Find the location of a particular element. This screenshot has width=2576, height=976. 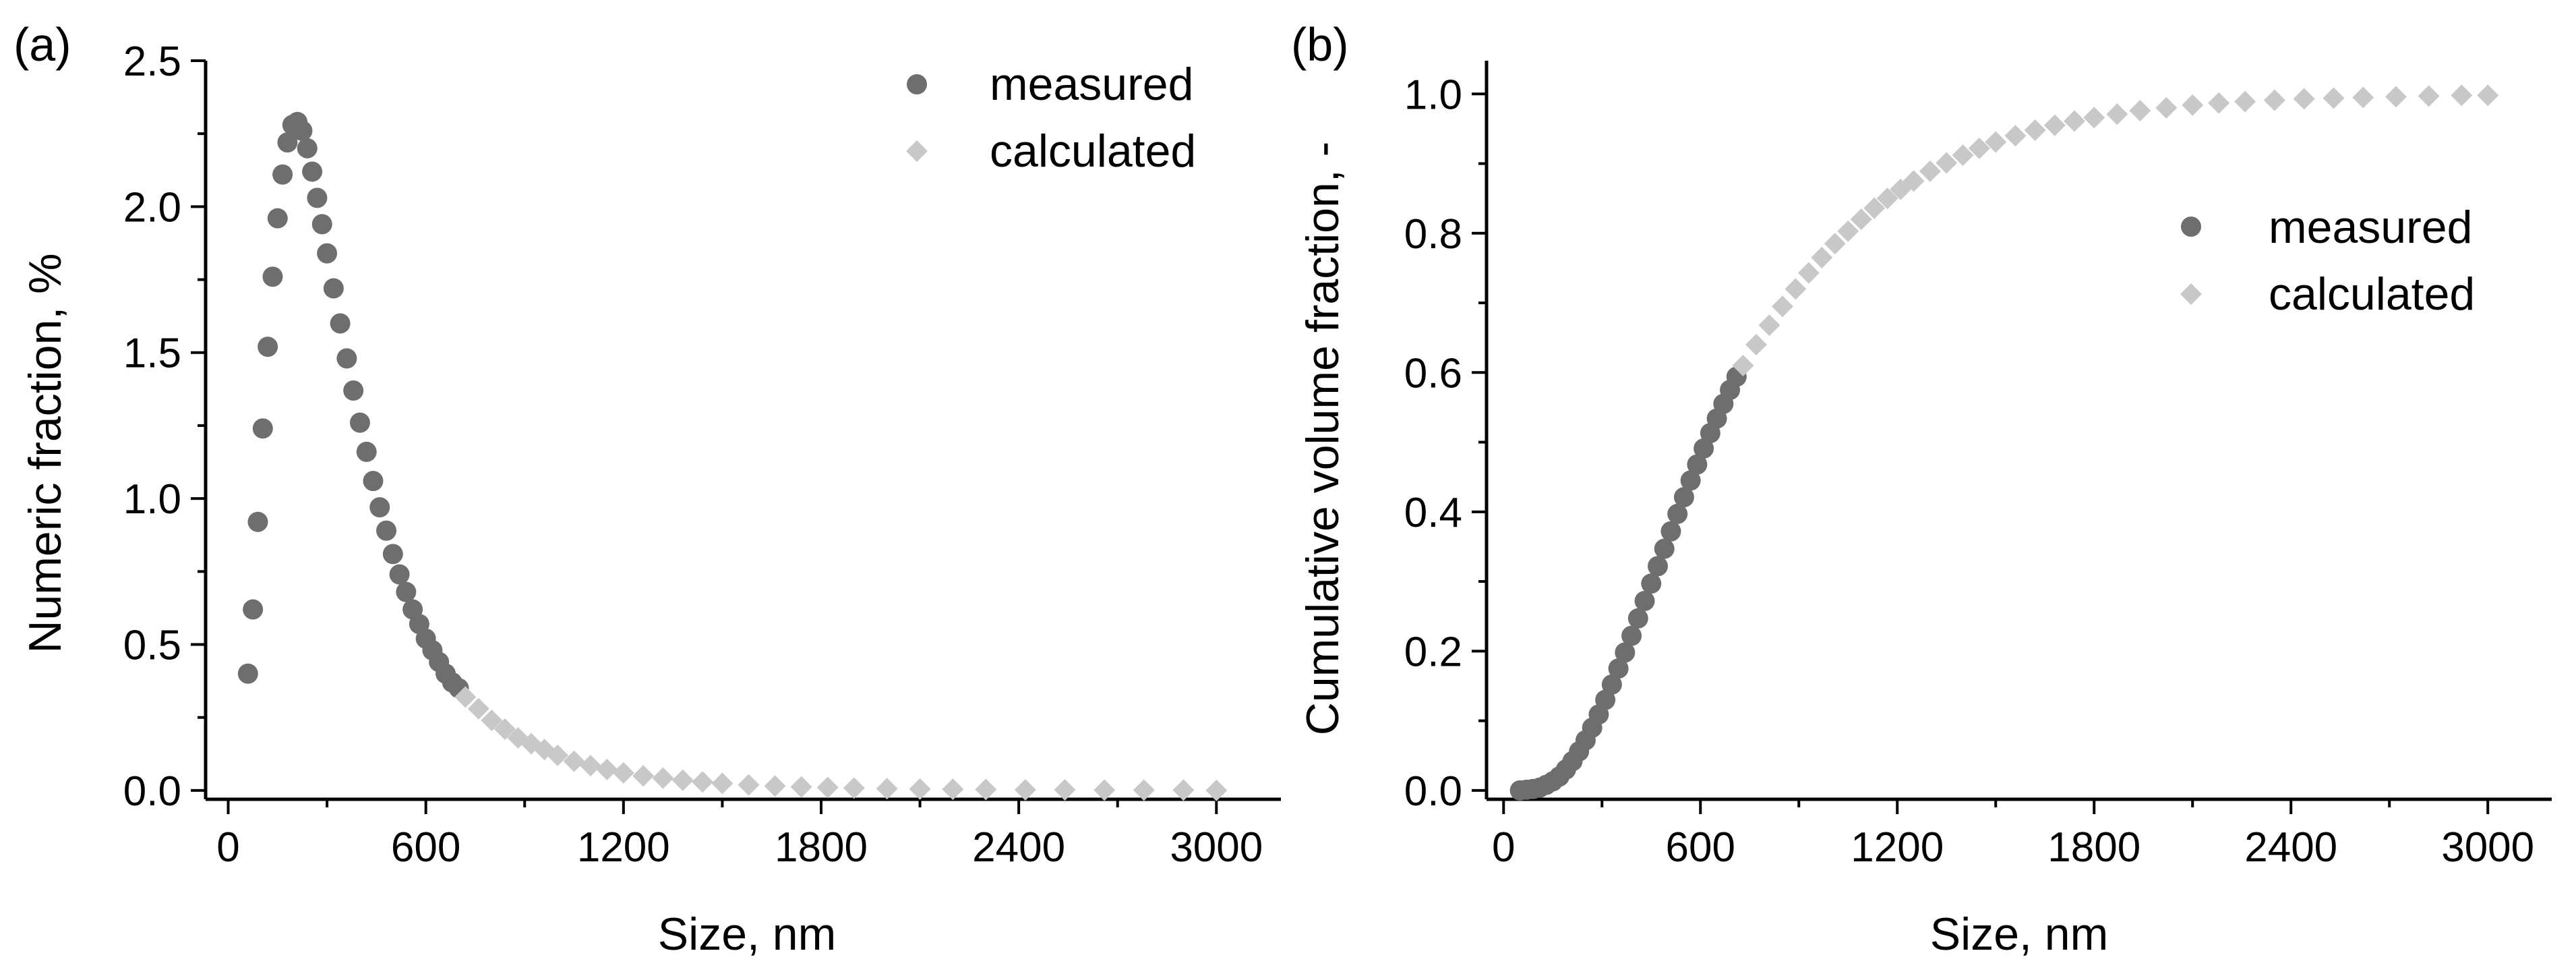

legend-measured-label-a: measured is located at coordinates (1091, 84).